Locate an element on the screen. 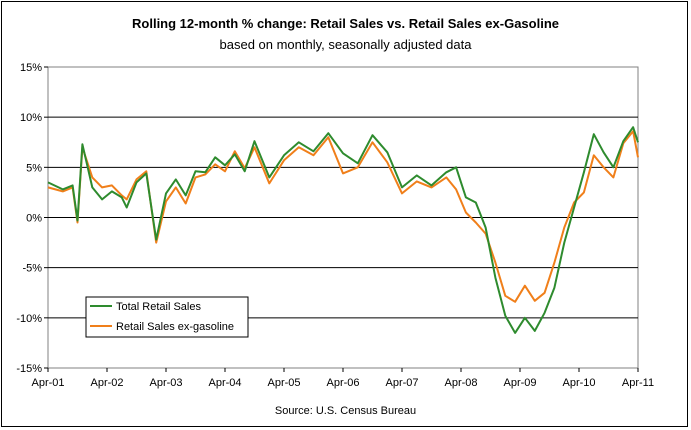  y-tick-label: -15% is located at coordinates (29, 369).